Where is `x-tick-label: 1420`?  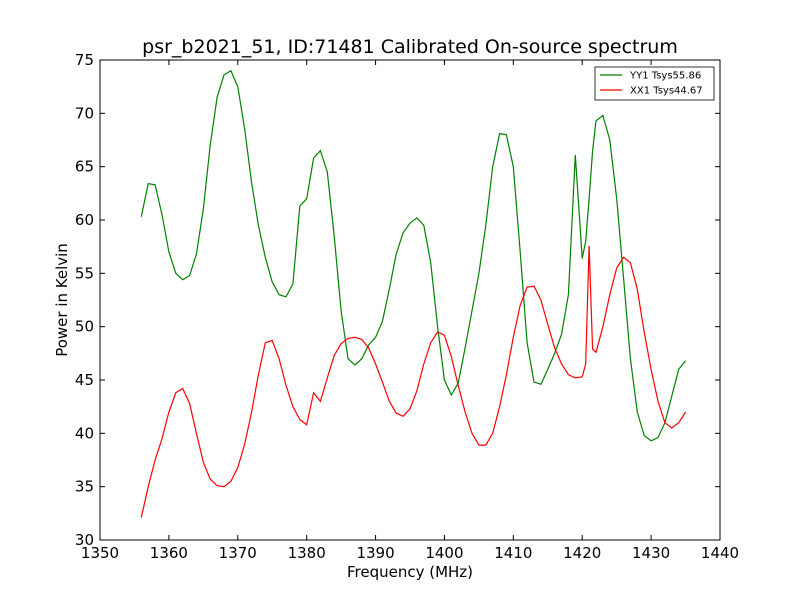 x-tick-label: 1420 is located at coordinates (582, 553).